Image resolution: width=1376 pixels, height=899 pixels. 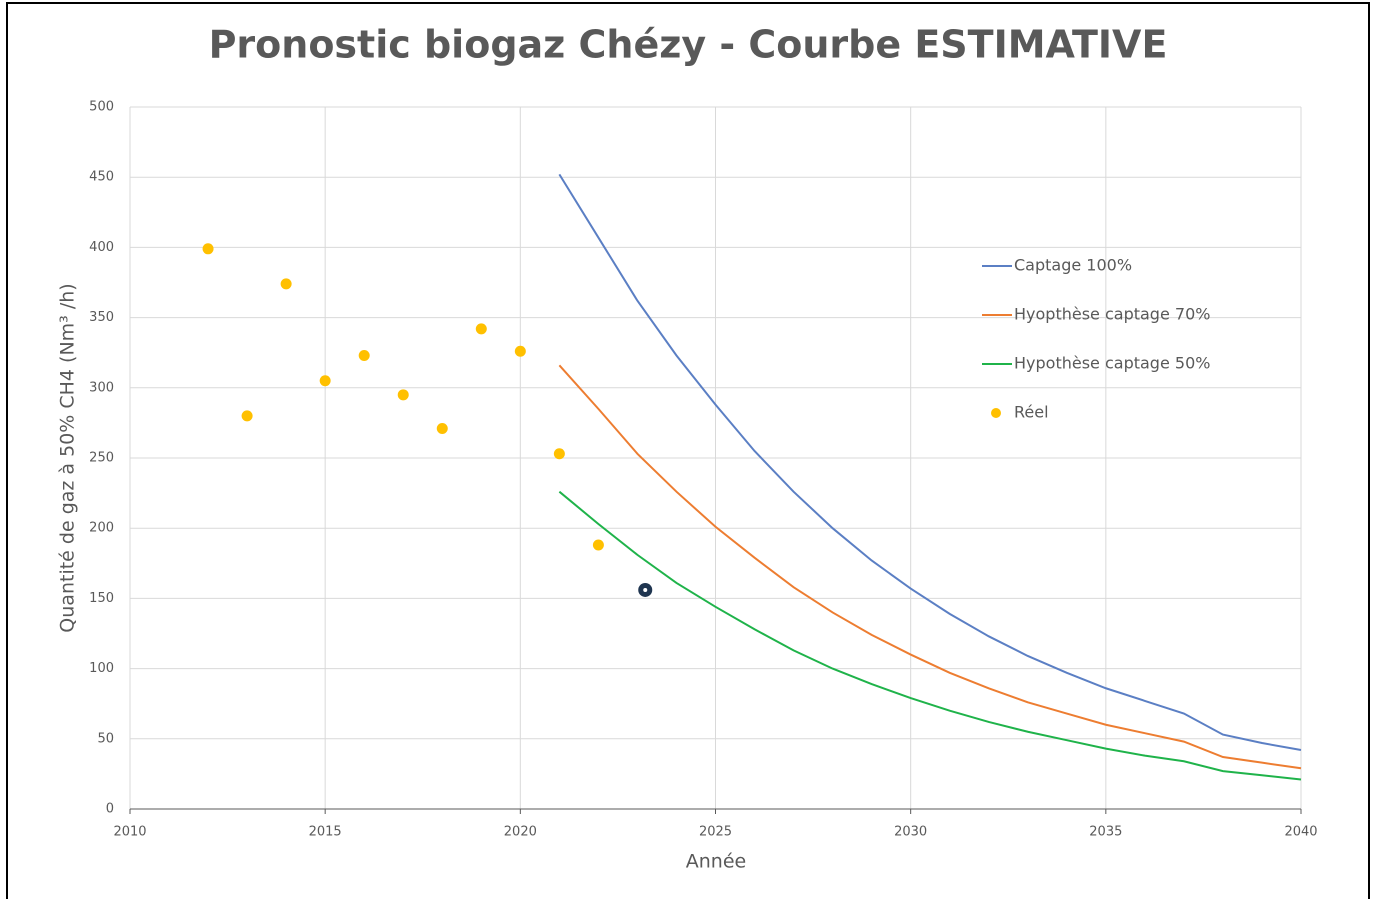 What do you see at coordinates (68, 457) in the screenshot?
I see `y-axis-title: Quantité de gaz à 50% CH4 (Nm³ /h)` at bounding box center [68, 457].